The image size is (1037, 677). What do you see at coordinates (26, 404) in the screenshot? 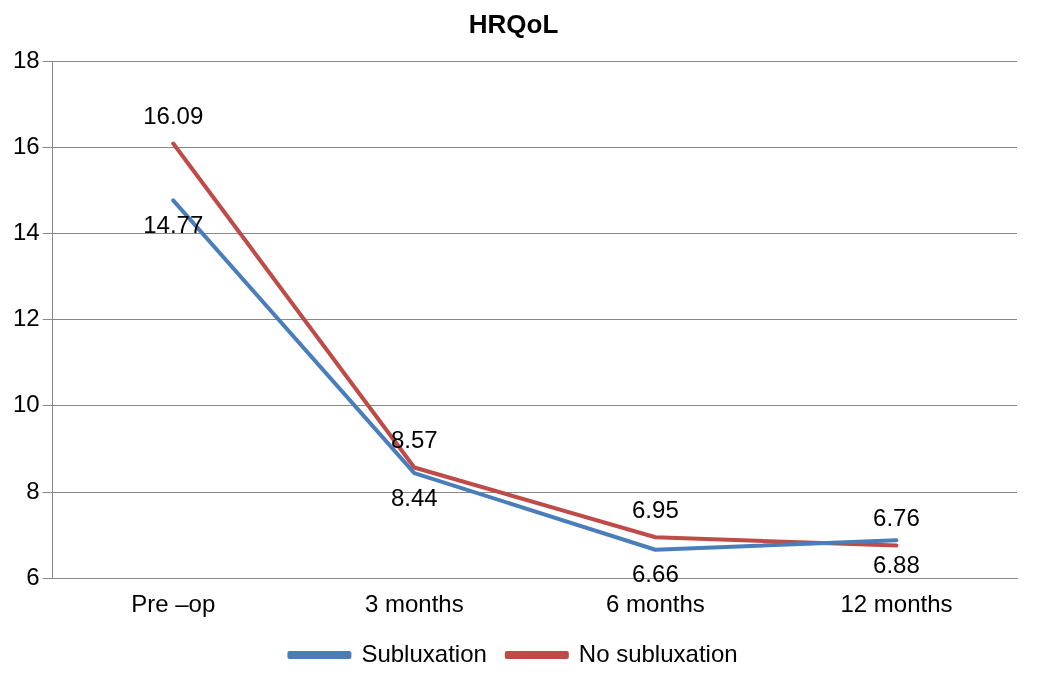
I see `y-tick-label: 10` at bounding box center [26, 404].